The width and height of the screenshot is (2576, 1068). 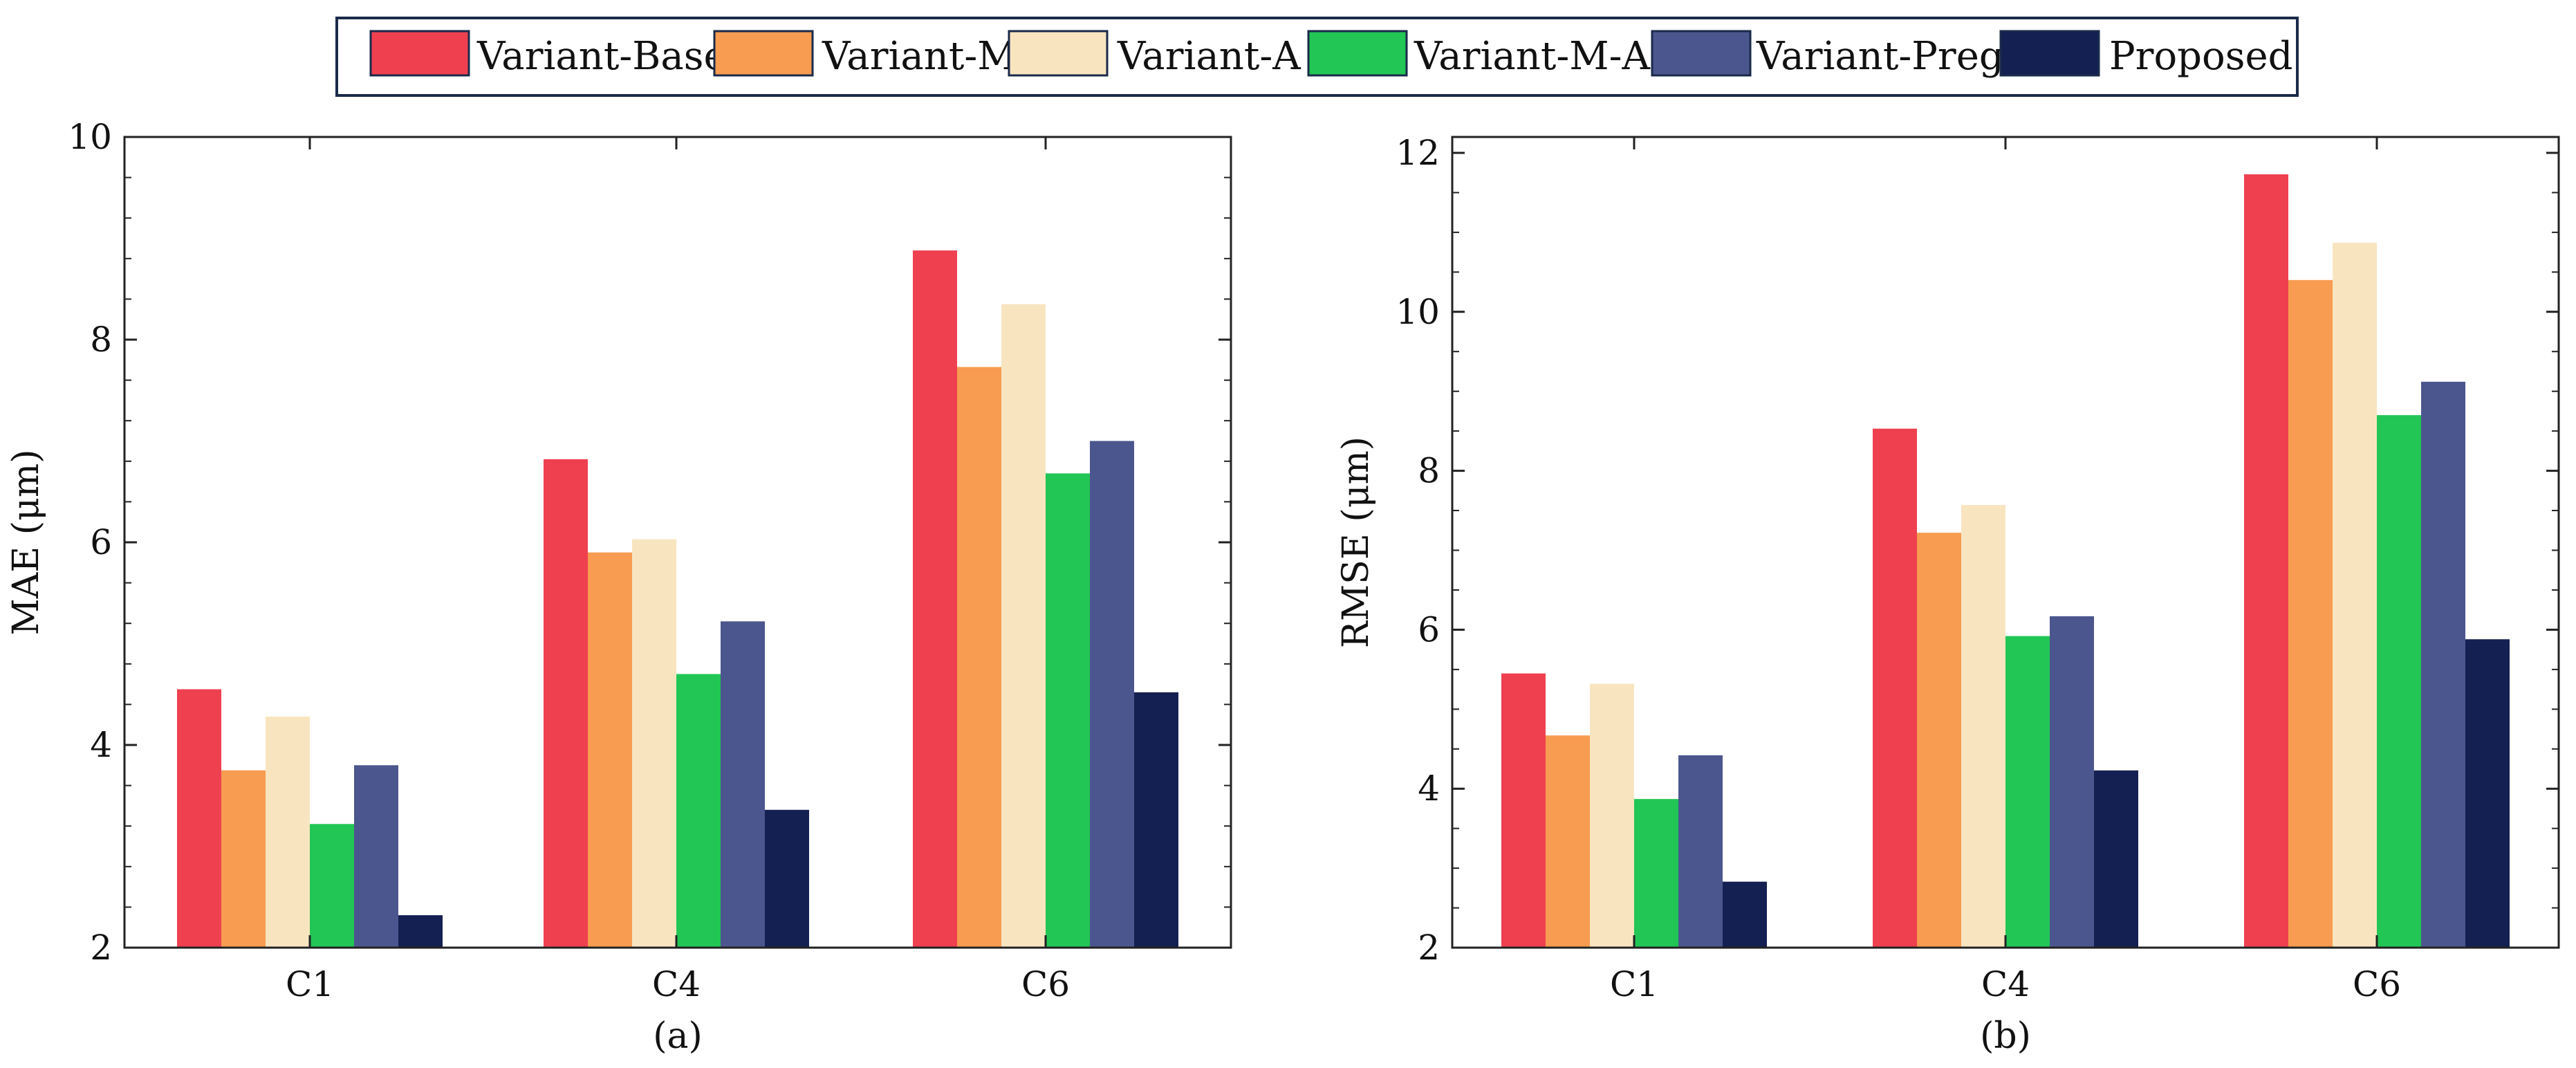 What do you see at coordinates (2006, 1036) in the screenshot?
I see `panel-caption-b: (b)` at bounding box center [2006, 1036].